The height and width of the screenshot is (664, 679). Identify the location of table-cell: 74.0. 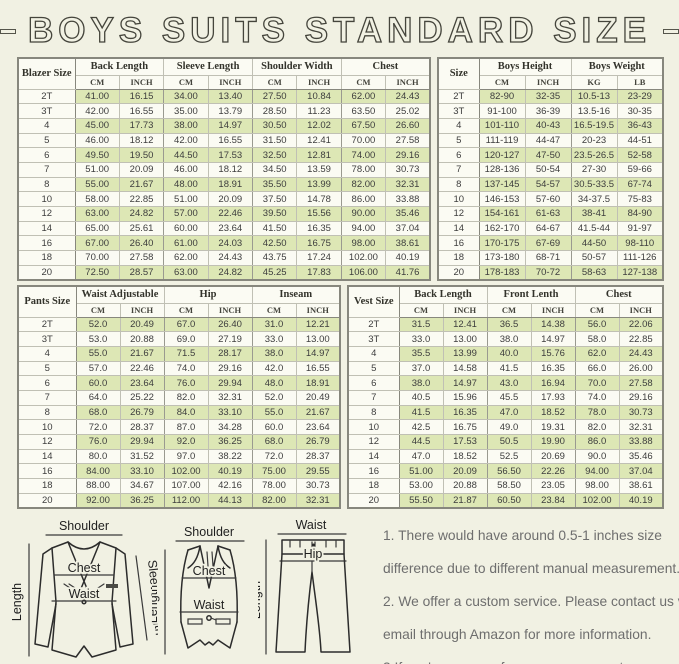
(597, 397).